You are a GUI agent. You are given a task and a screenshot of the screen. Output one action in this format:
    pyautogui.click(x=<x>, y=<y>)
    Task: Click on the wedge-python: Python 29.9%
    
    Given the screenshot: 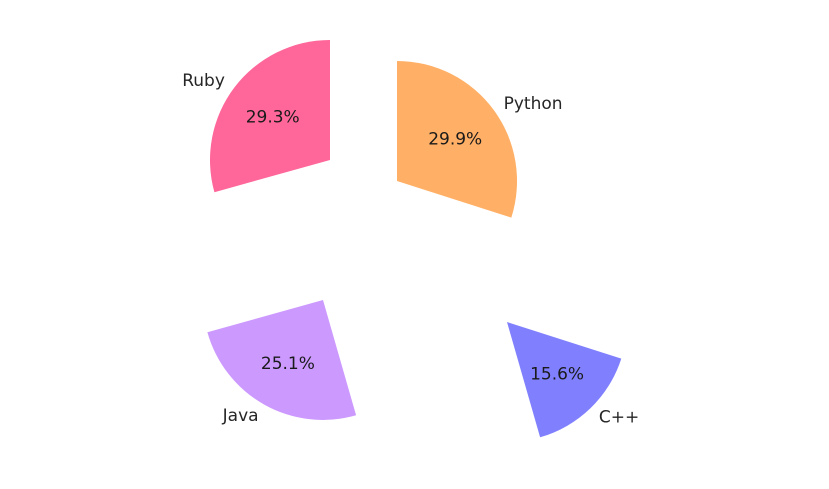 What is the action you would take?
    pyautogui.click(x=480, y=139)
    